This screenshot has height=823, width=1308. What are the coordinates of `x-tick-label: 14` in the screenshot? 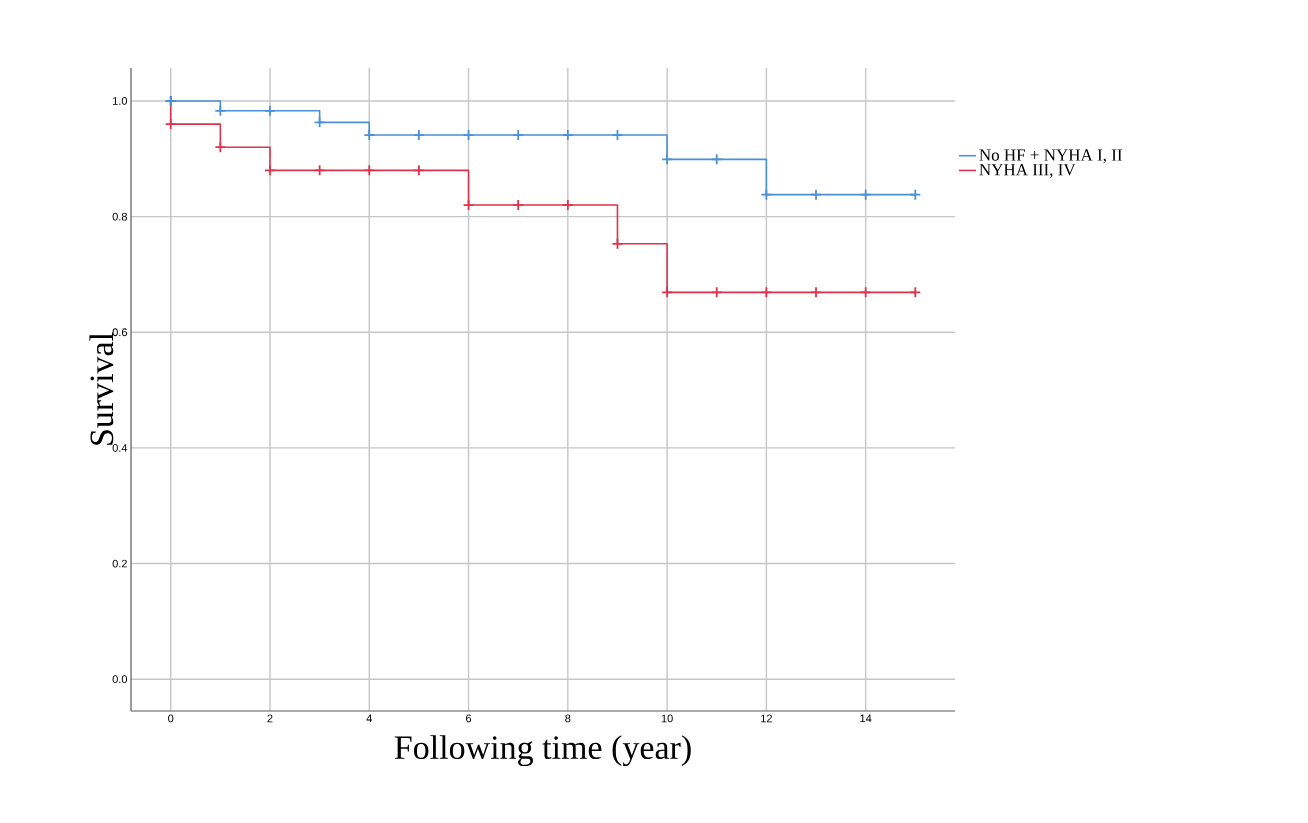 It's located at (866, 718).